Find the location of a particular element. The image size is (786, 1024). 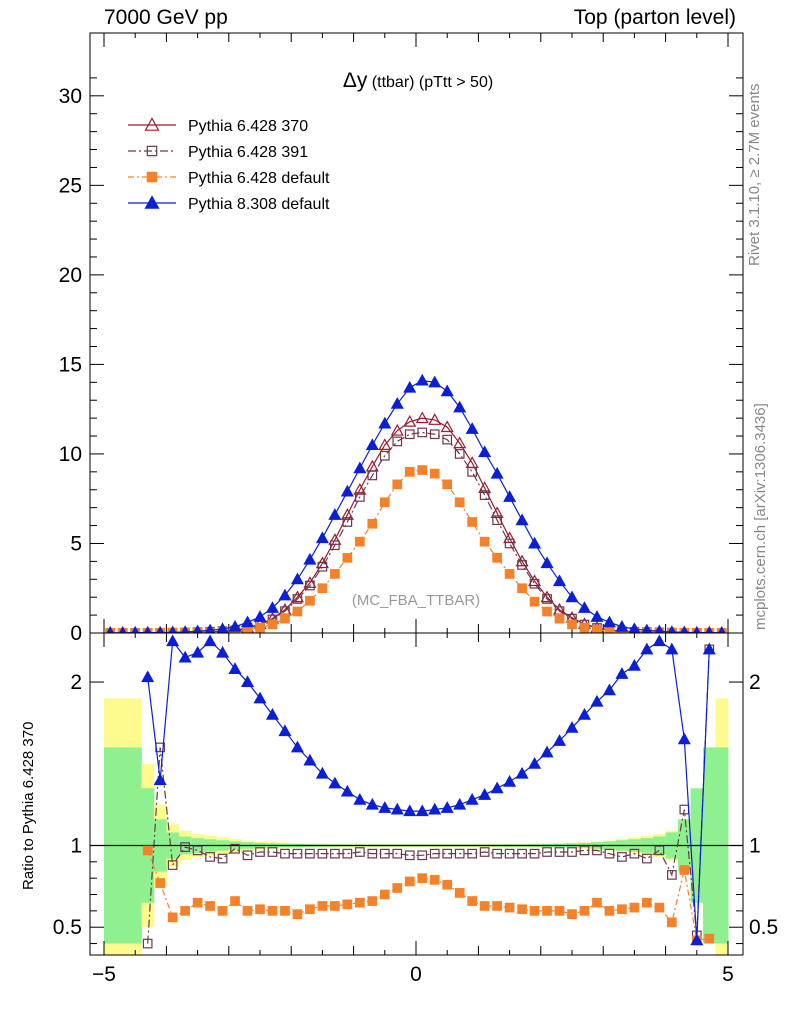

legend-label: Pythia 6.428 default is located at coordinates (259, 178).